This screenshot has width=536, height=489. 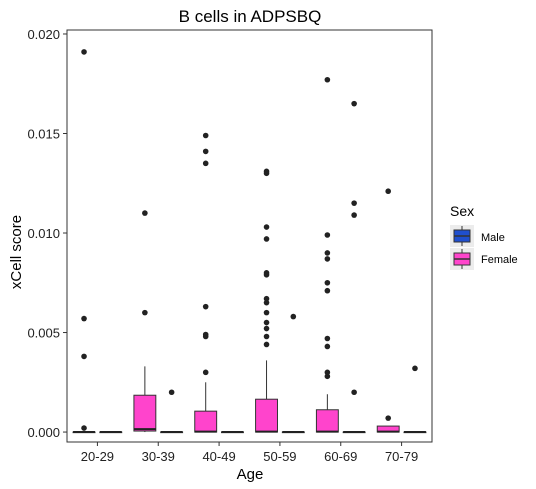 I want to click on x-axis: 20-29 30-39 40-49 50-59 60-69 70-79, so click(x=249, y=453).